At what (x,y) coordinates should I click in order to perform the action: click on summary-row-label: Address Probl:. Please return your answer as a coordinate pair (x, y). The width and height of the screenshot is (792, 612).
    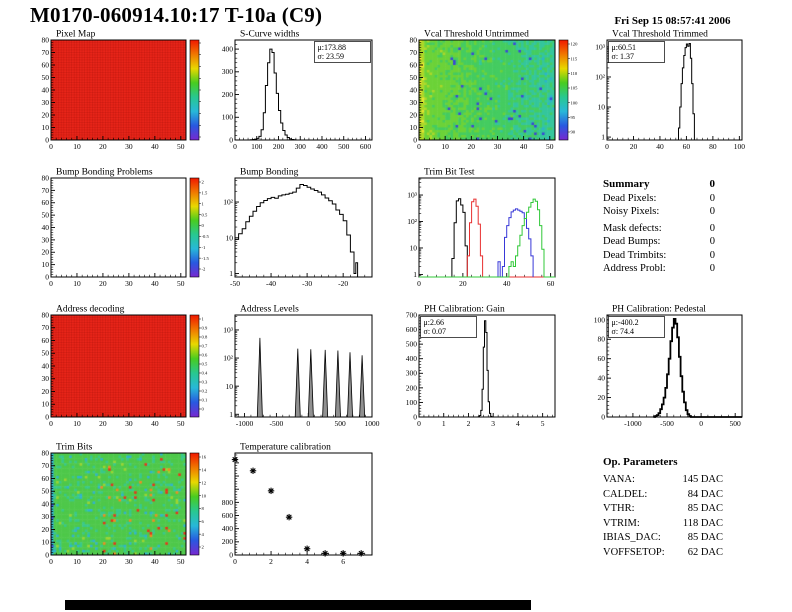
    Looking at the image, I should click on (634, 269).